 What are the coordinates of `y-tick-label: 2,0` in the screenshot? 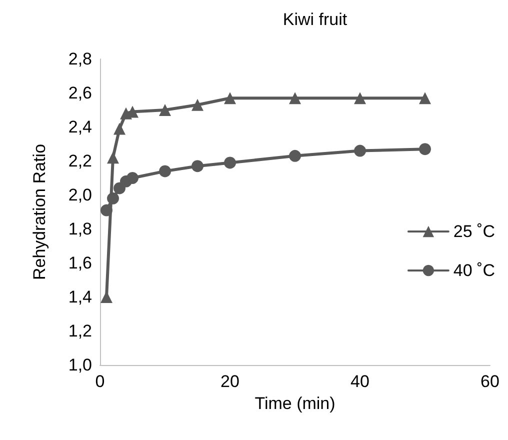 It's located at (80, 195).